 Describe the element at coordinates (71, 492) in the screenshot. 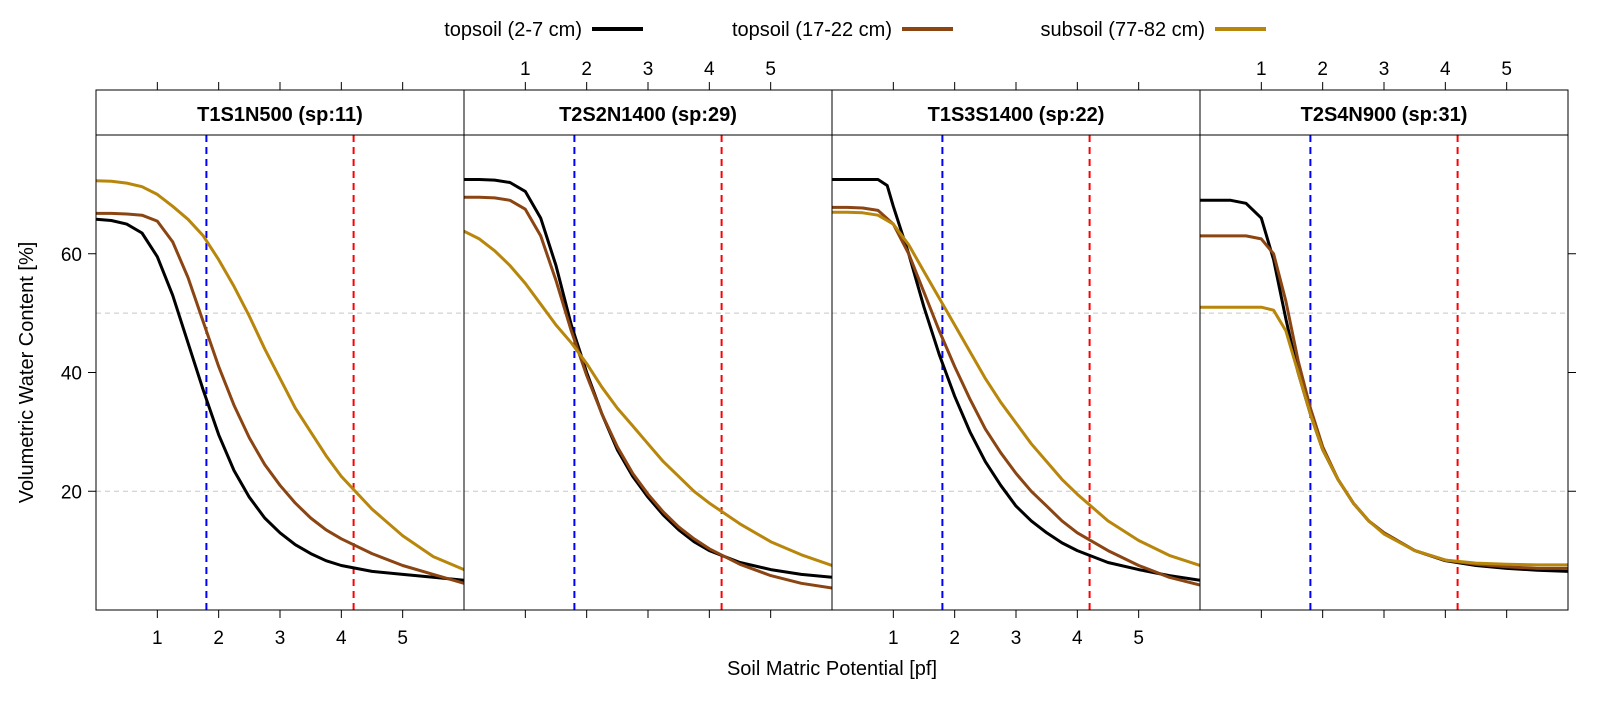

I see `y-tick-label: 20` at that location.